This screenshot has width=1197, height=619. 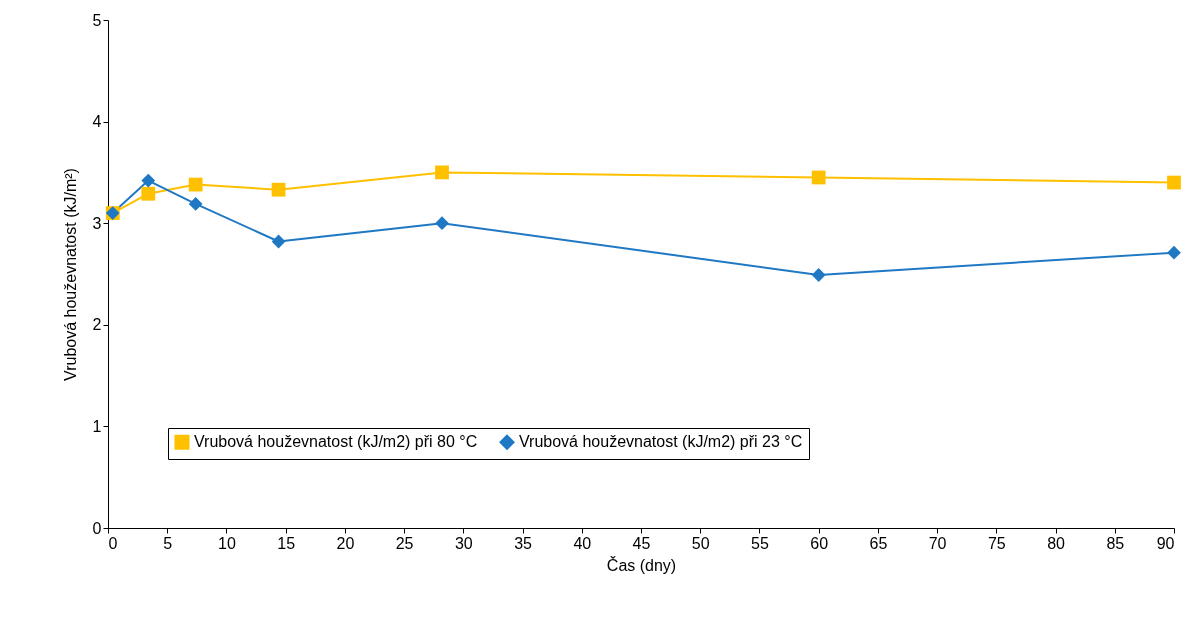 What do you see at coordinates (97, 426) in the screenshot?
I see `y-tick-label: 1` at bounding box center [97, 426].